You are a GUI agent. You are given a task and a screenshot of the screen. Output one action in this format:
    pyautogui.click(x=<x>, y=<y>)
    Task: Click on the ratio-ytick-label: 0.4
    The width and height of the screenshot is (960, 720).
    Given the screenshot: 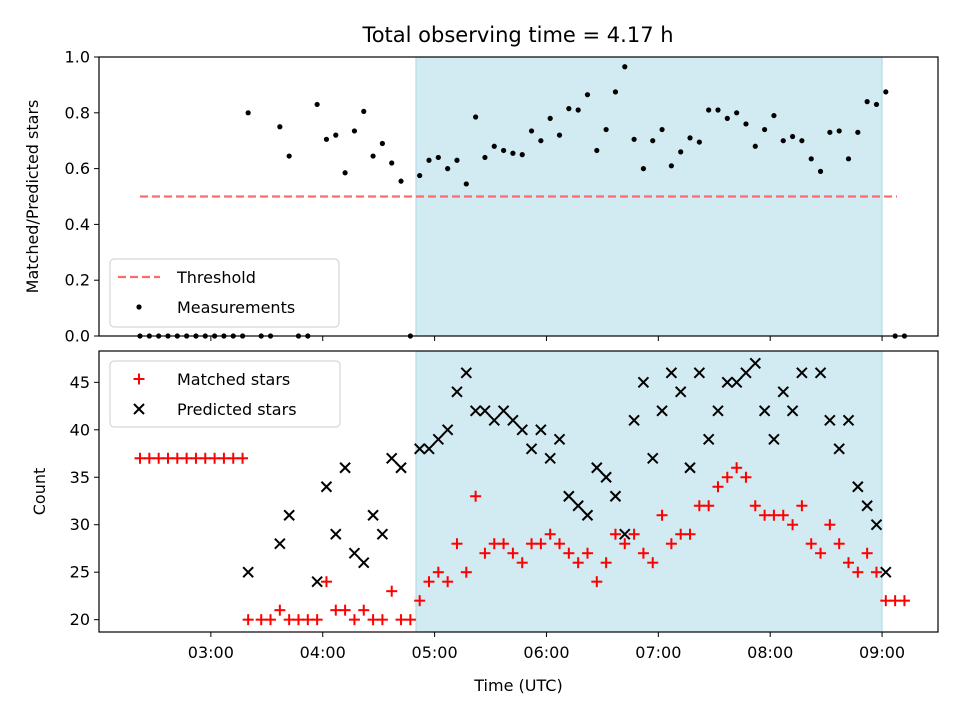 What is the action you would take?
    pyautogui.click(x=77, y=224)
    